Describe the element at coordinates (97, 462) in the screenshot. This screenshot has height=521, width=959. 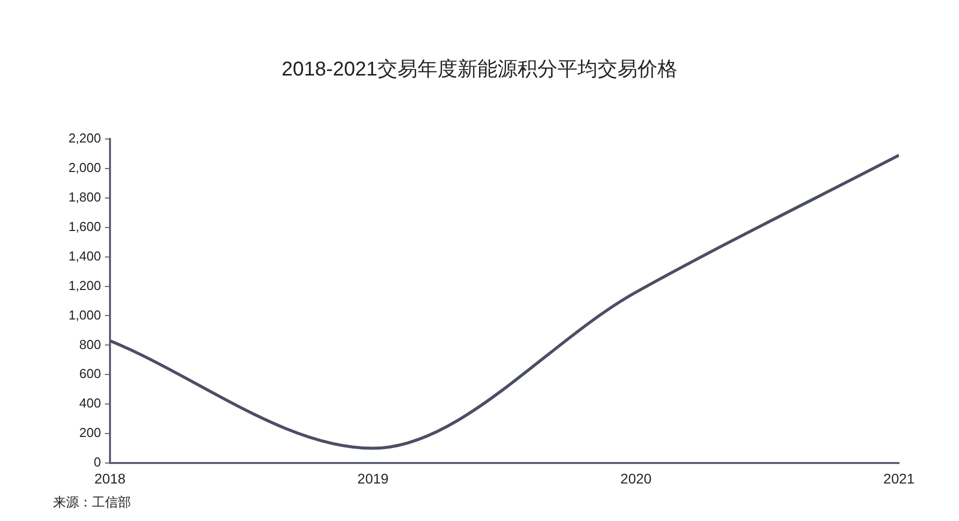
I see `y-tick-label: 0` at that location.